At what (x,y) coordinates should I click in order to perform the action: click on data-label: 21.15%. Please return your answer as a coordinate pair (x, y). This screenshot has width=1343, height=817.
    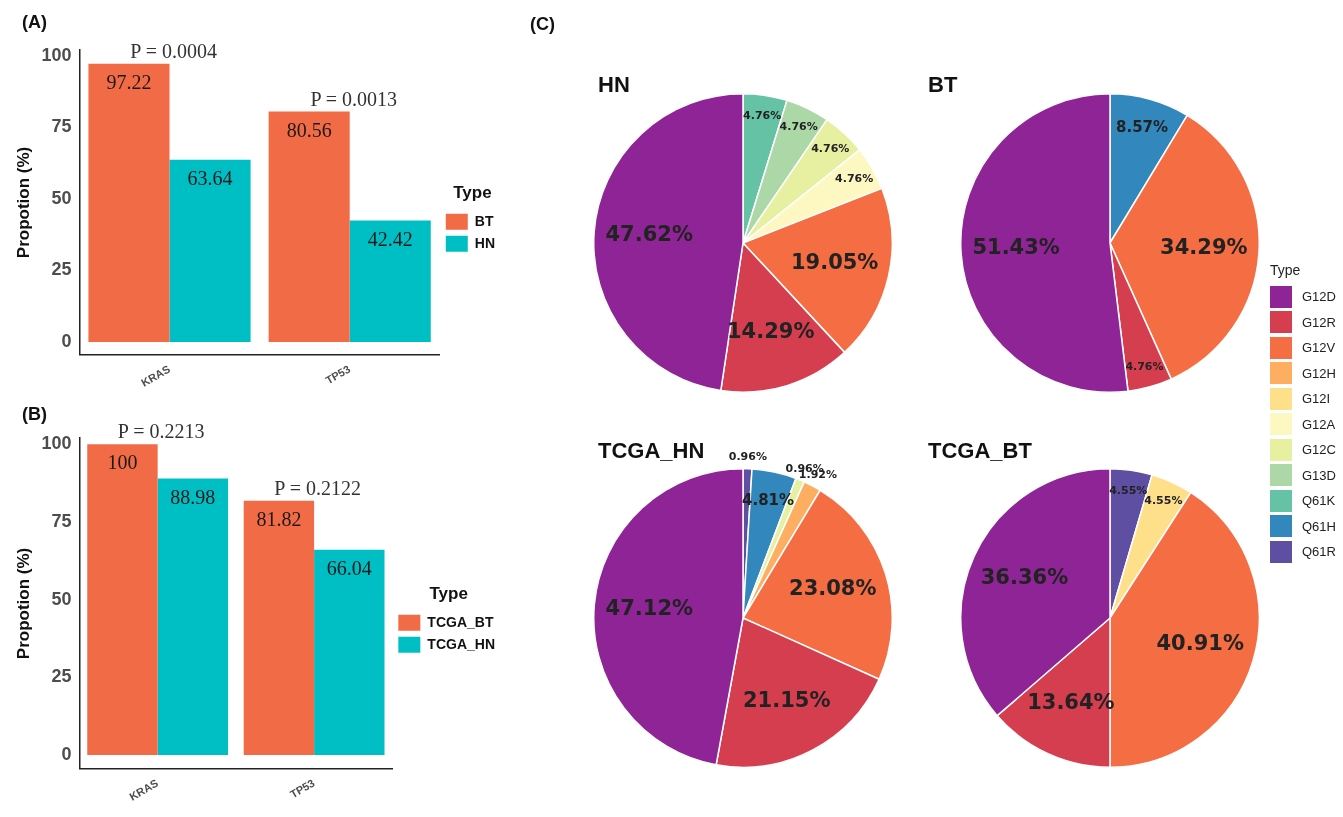
    Looking at the image, I should click on (786, 699).